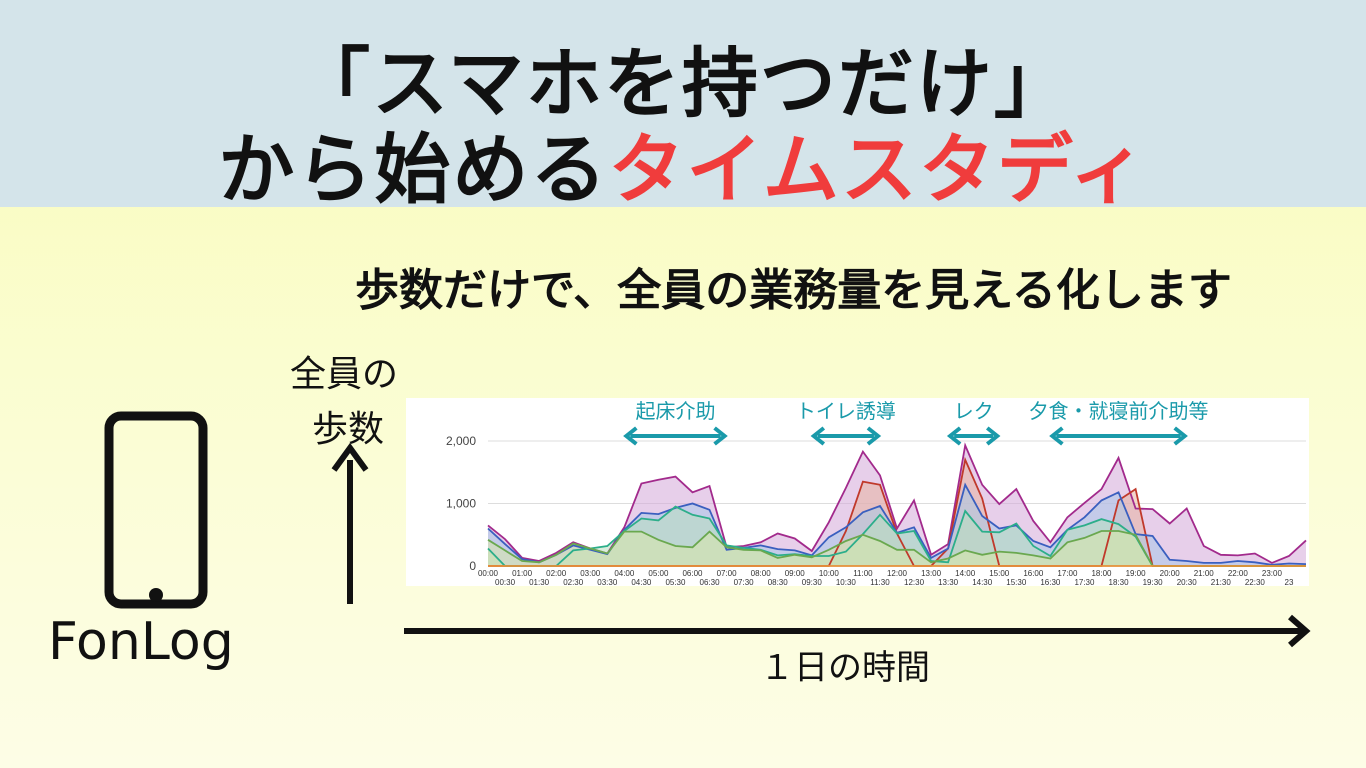  I want to click on y-tick-label: 0, so click(472, 566).